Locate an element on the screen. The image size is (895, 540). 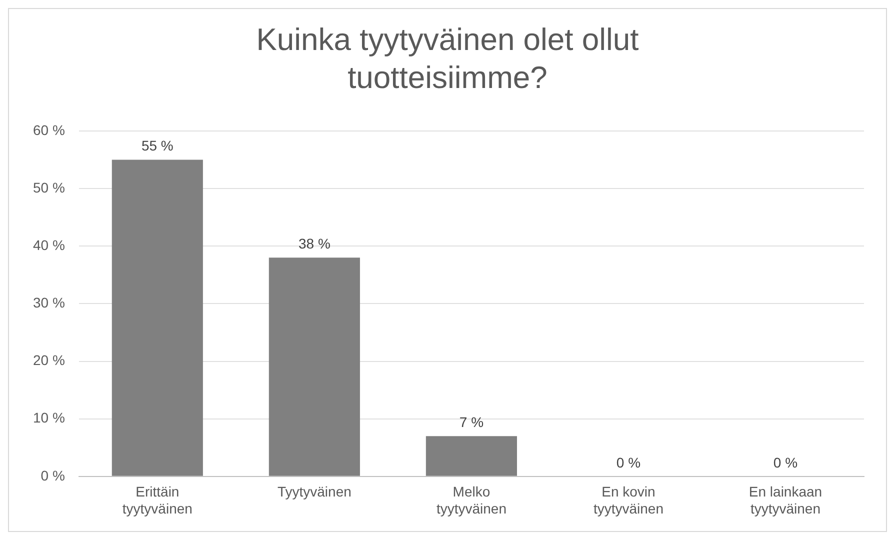
y-tick-label: 50 % is located at coordinates (48, 187).